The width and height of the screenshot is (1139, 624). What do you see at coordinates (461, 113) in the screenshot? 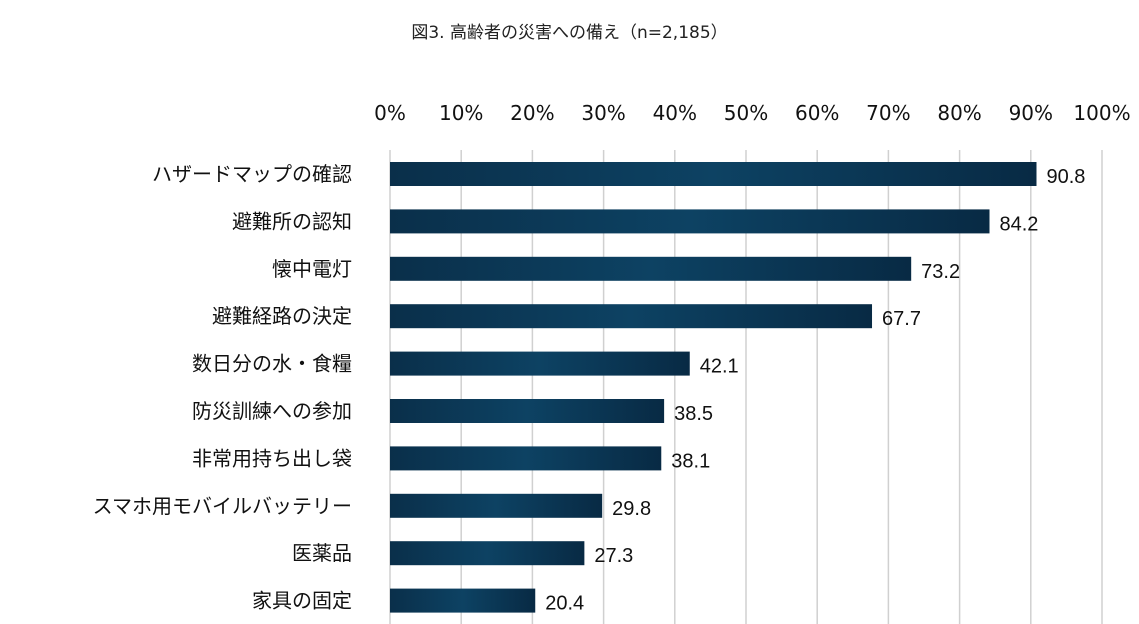
I see `x-tick-label: 10%` at bounding box center [461, 113].